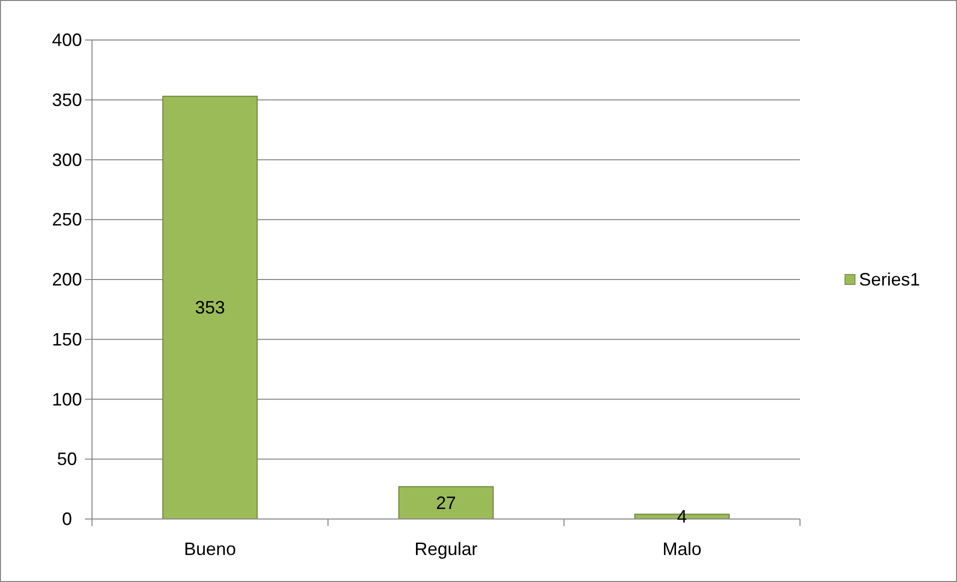  I want to click on legend-label: Series1, so click(889, 280).